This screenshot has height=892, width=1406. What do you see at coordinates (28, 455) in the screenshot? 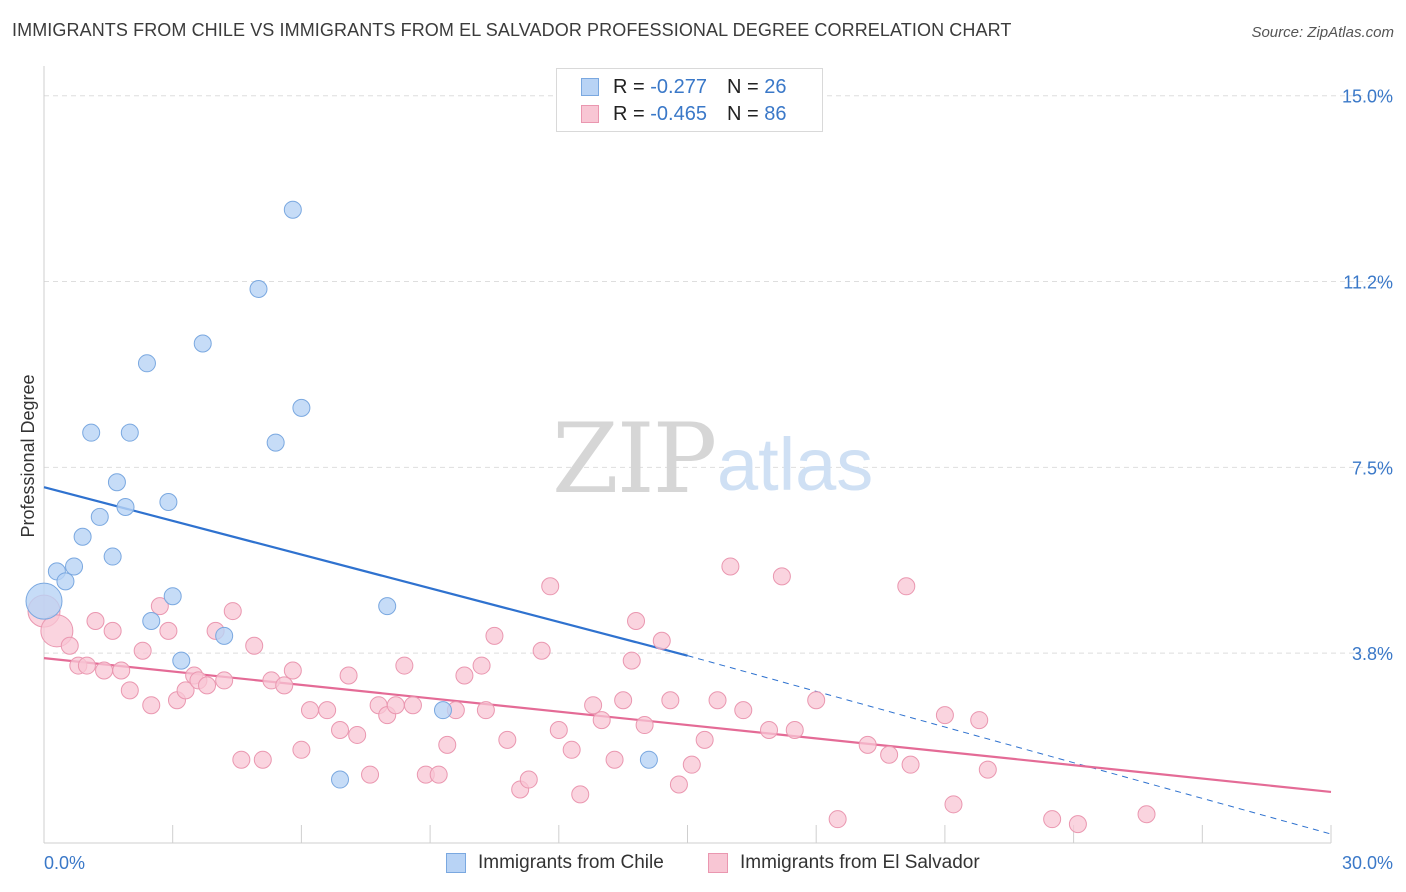
I see `y-axis-label: Professional Degree` at bounding box center [28, 455].